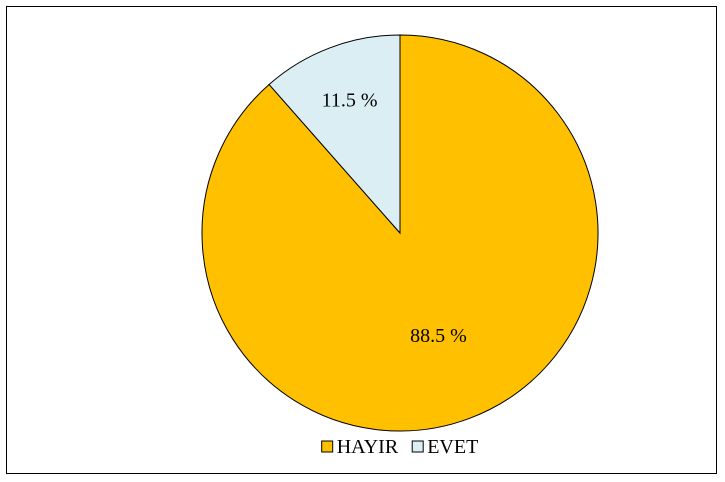 Image resolution: width=725 pixels, height=482 pixels. Describe the element at coordinates (438, 336) in the screenshot. I see `data-label-hayir: 88.5 %` at that location.